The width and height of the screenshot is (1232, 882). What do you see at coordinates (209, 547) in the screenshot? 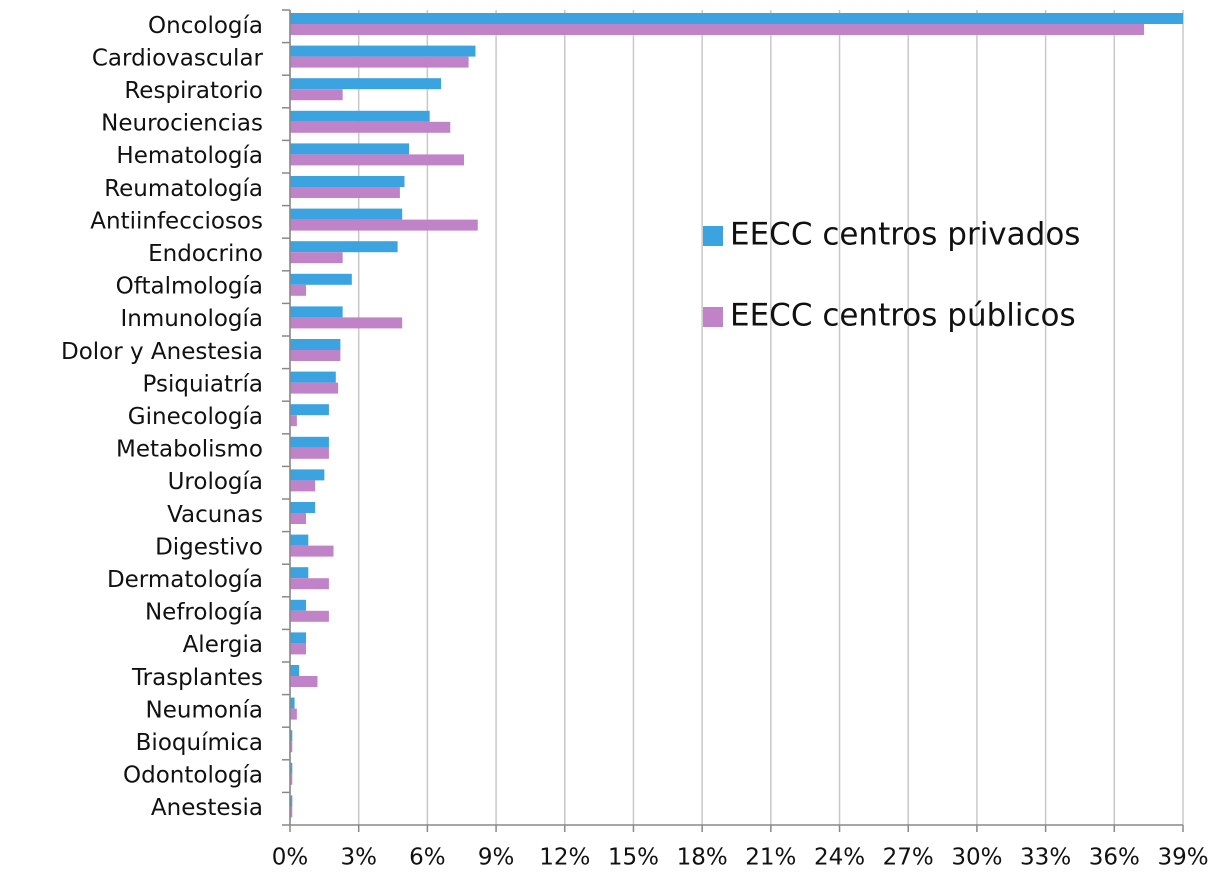
I see `y-tick-label: Digestivo` at bounding box center [209, 547].